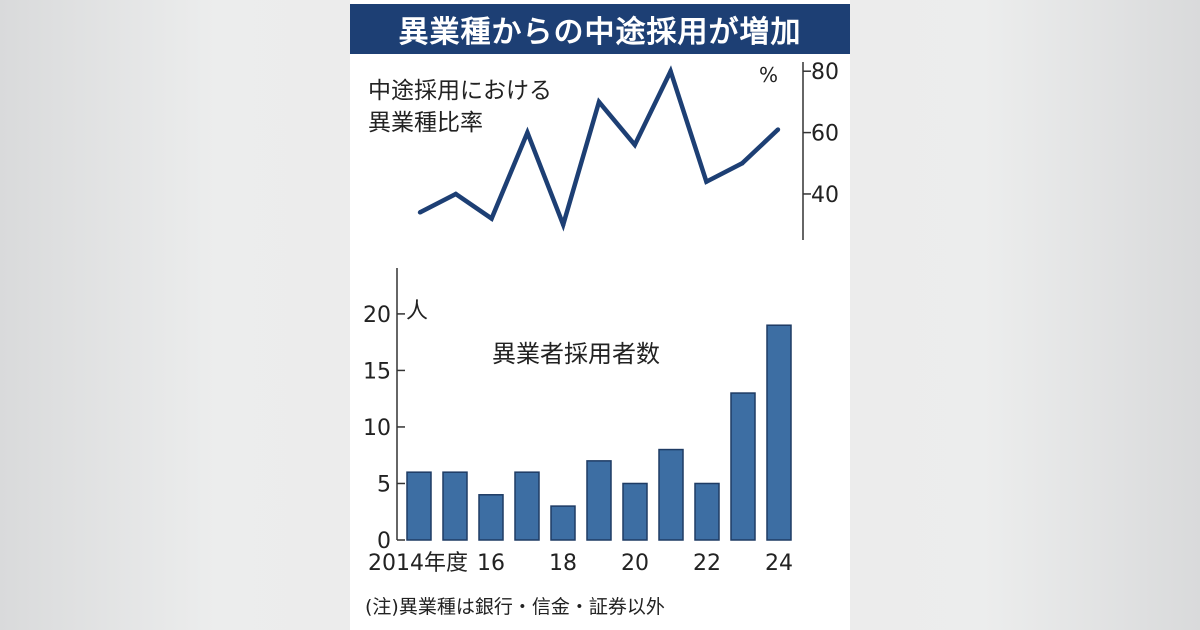  I want to click on bar-y-tick-label: 0, so click(384, 541).